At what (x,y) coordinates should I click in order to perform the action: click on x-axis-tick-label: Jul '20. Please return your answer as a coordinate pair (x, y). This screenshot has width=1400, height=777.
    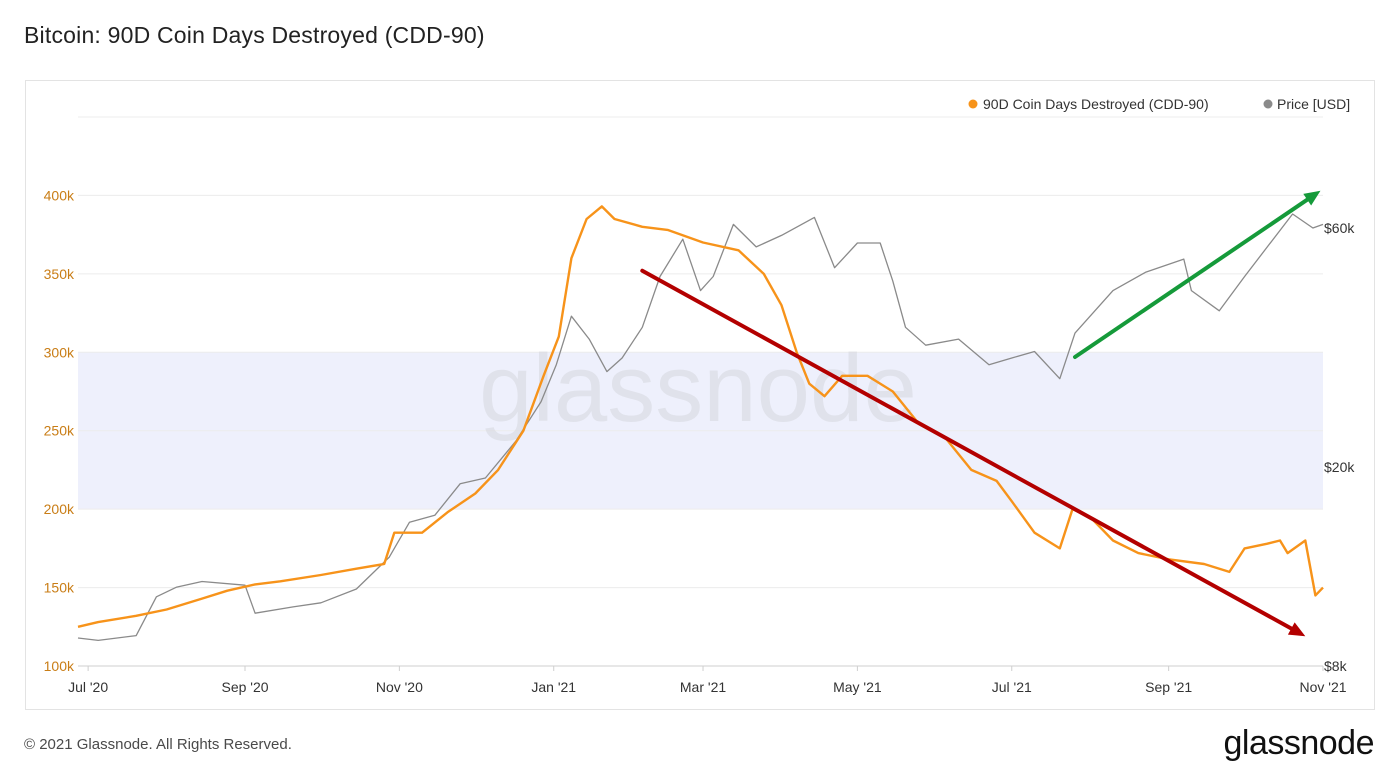
    Looking at the image, I should click on (88, 687).